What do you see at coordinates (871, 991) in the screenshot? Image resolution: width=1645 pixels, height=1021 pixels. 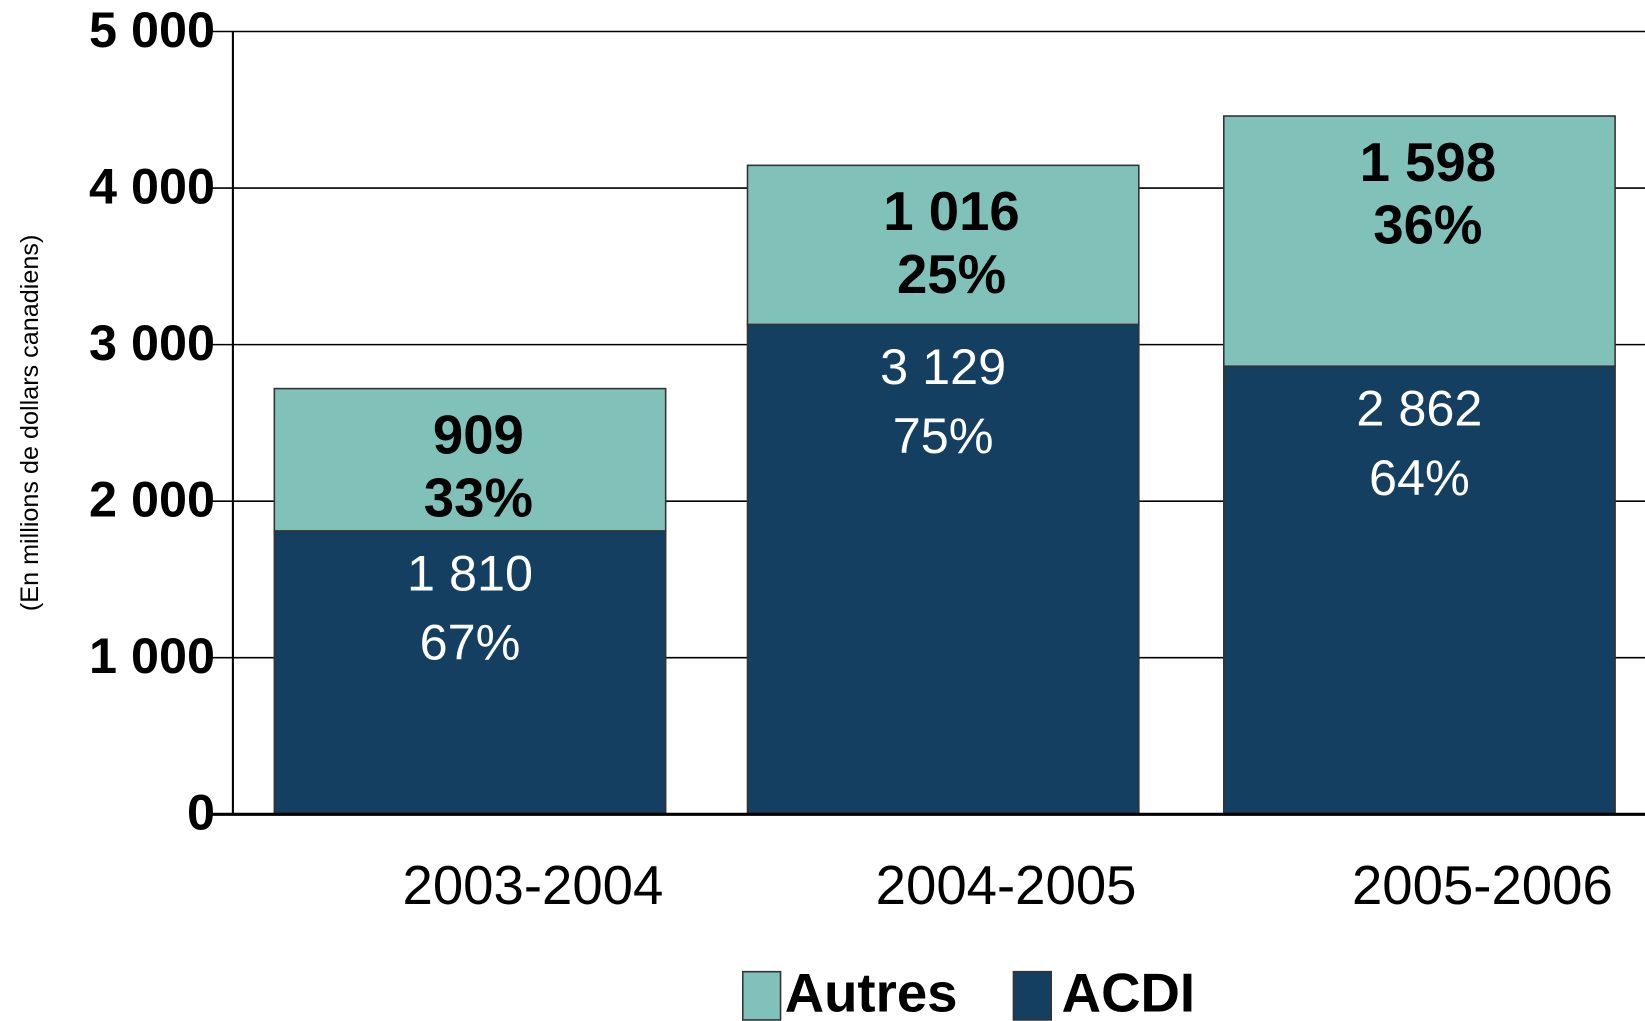 I see `legend-label: Autres` at bounding box center [871, 991].